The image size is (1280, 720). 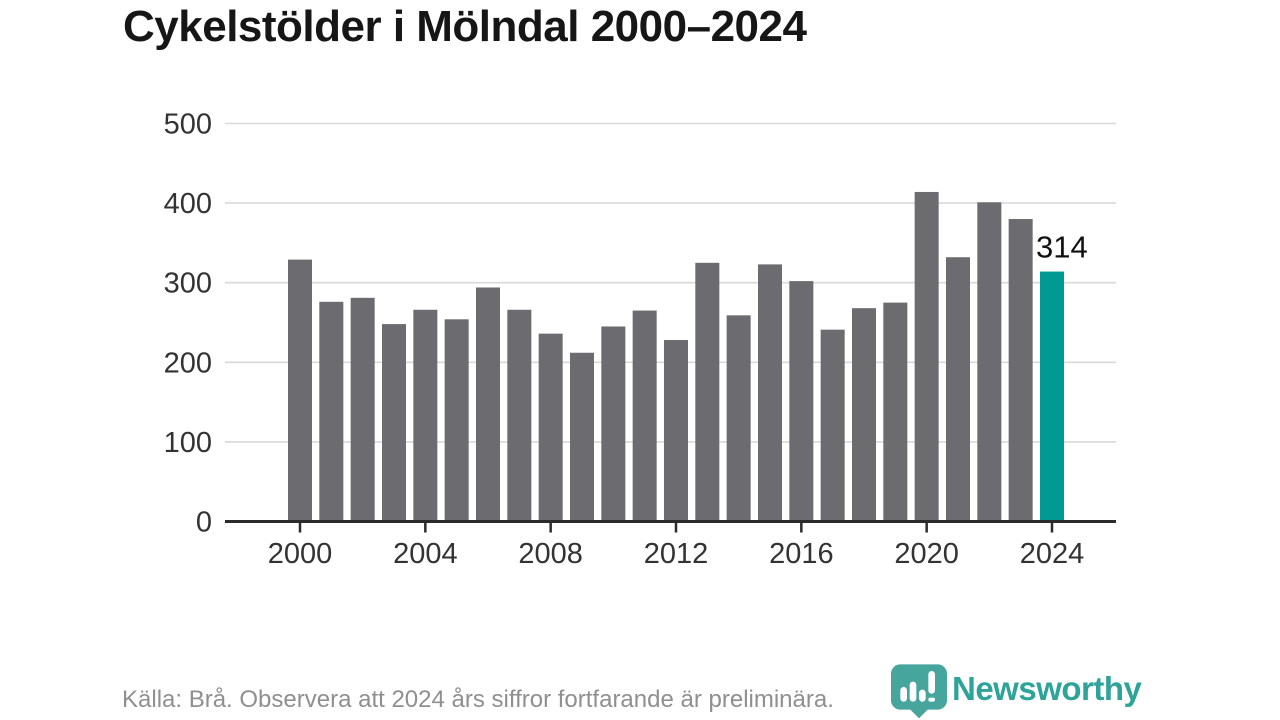 What do you see at coordinates (769, 393) in the screenshot?
I see `bar-2015` at bounding box center [769, 393].